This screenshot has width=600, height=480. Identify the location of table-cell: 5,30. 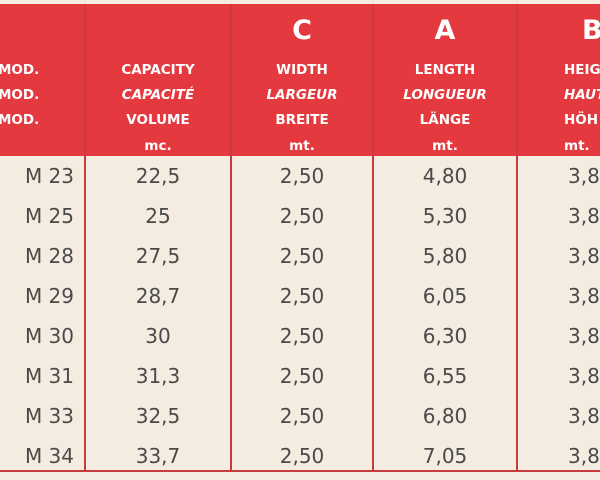
(445, 216).